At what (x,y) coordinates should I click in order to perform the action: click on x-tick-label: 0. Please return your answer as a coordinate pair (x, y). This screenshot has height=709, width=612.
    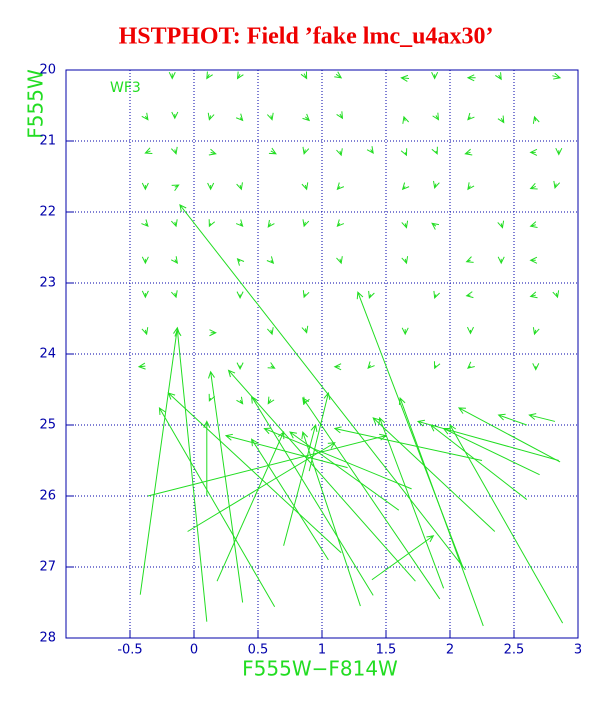
    Looking at the image, I should click on (194, 650).